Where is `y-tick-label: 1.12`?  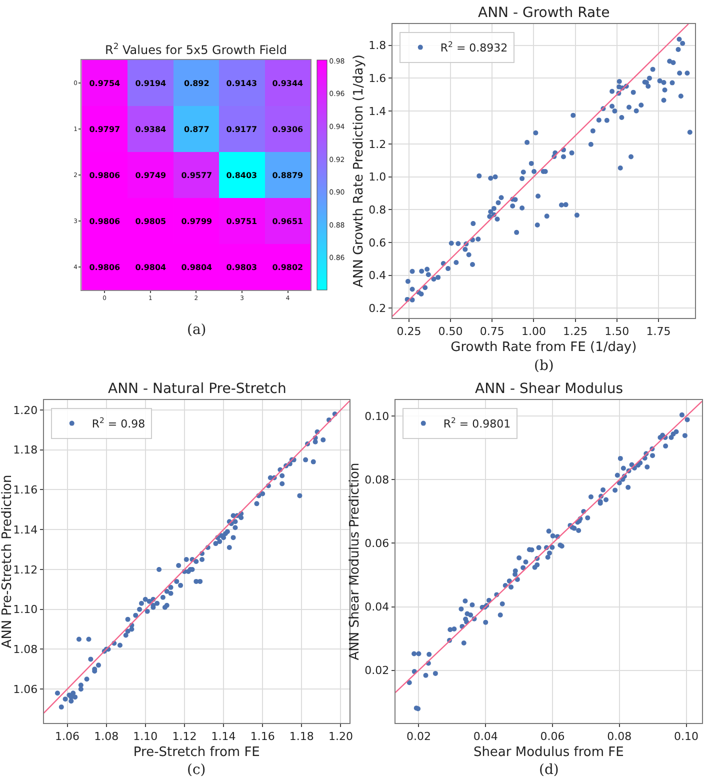 y-tick-label: 1.12 is located at coordinates (25, 569).